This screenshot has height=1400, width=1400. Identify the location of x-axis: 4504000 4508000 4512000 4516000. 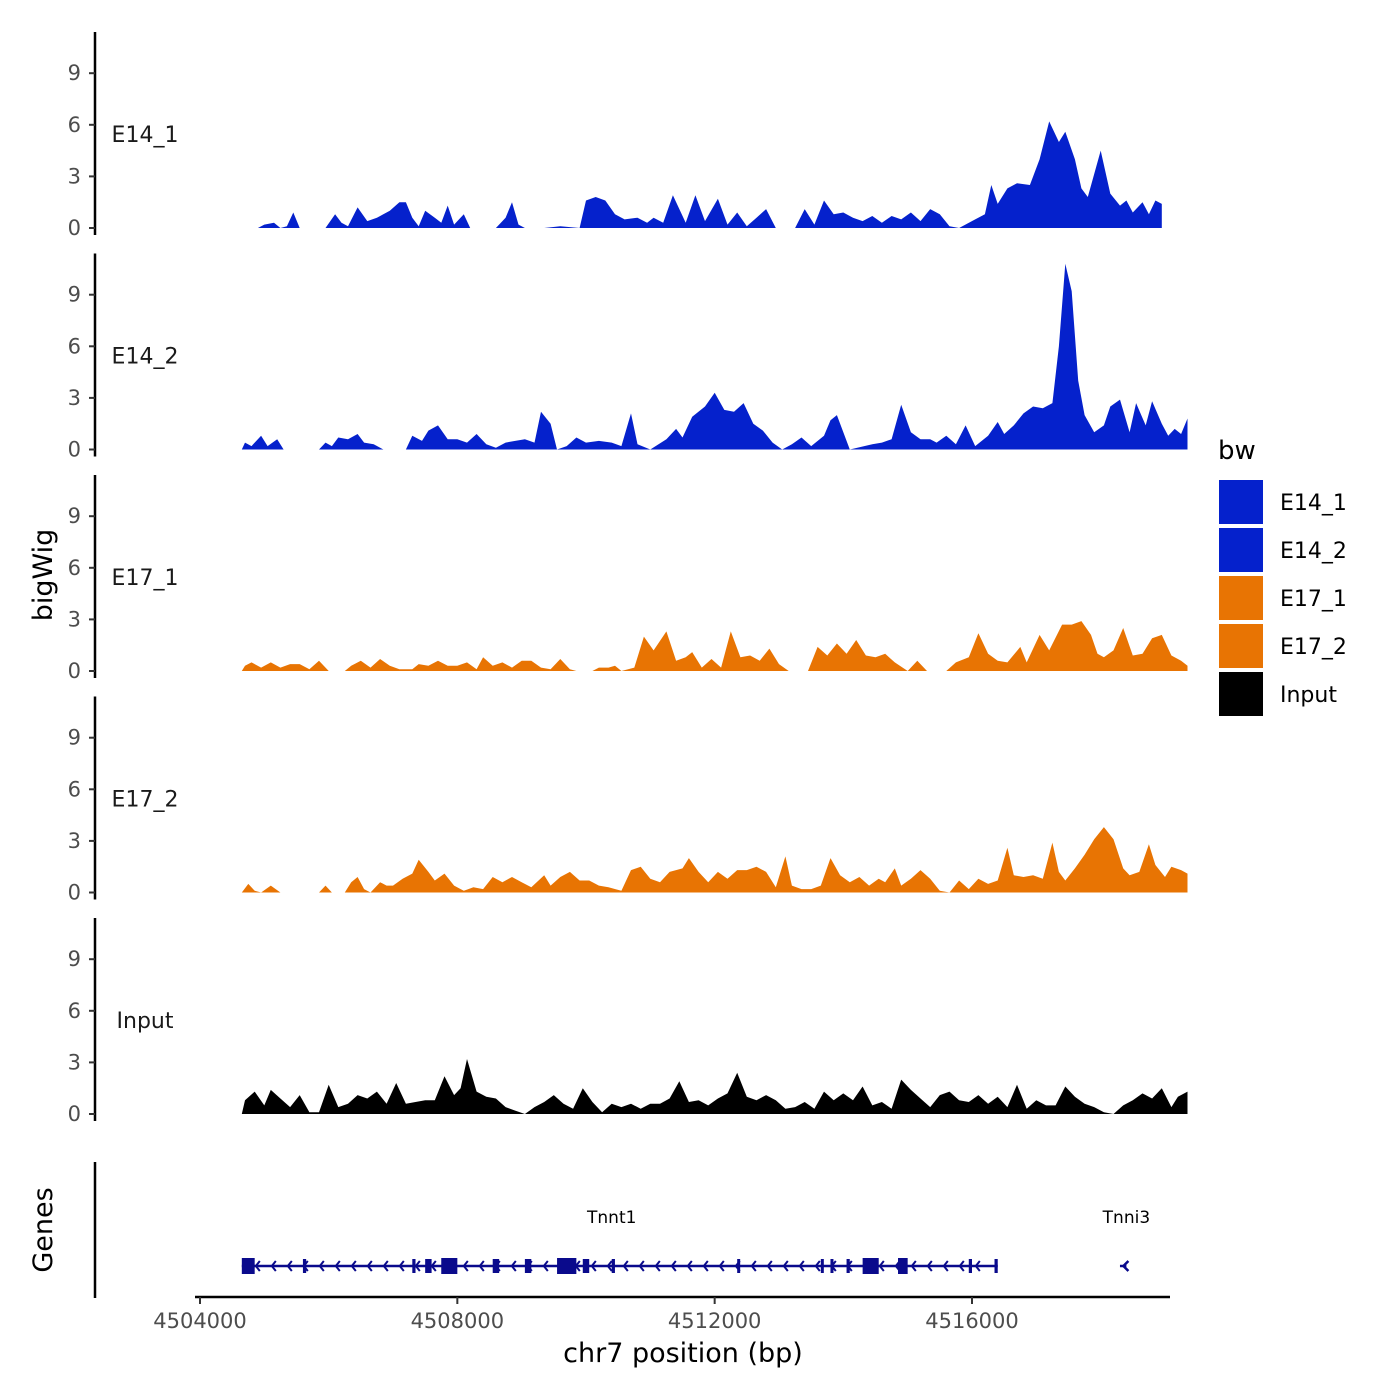
(661, 1314).